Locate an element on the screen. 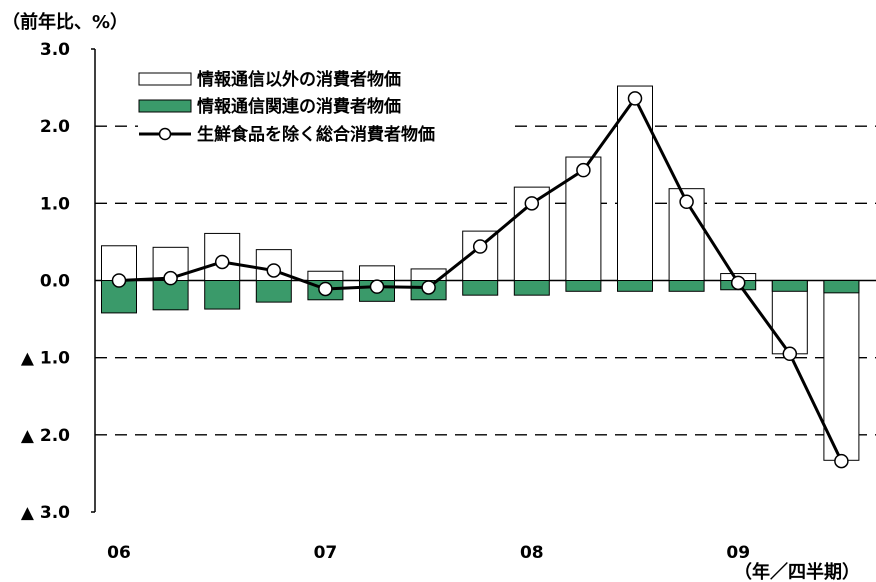  x-unit-label: （年／四半期） is located at coordinates (797, 571).